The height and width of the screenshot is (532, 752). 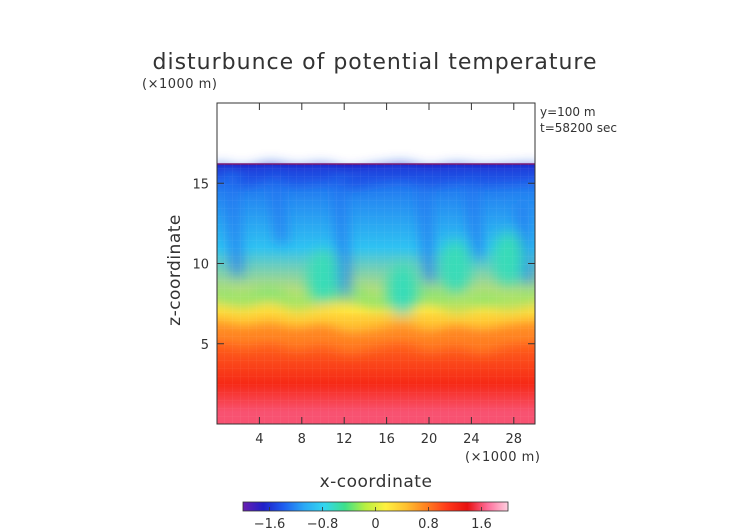 What do you see at coordinates (376, 482) in the screenshot?
I see `x-axis-label: x-coordinate` at bounding box center [376, 482].